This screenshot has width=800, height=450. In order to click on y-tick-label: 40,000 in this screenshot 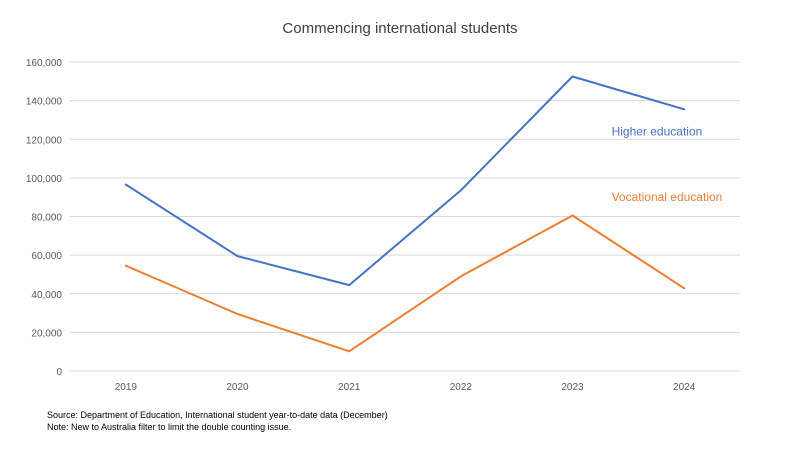, I will do `click(46, 295)`.